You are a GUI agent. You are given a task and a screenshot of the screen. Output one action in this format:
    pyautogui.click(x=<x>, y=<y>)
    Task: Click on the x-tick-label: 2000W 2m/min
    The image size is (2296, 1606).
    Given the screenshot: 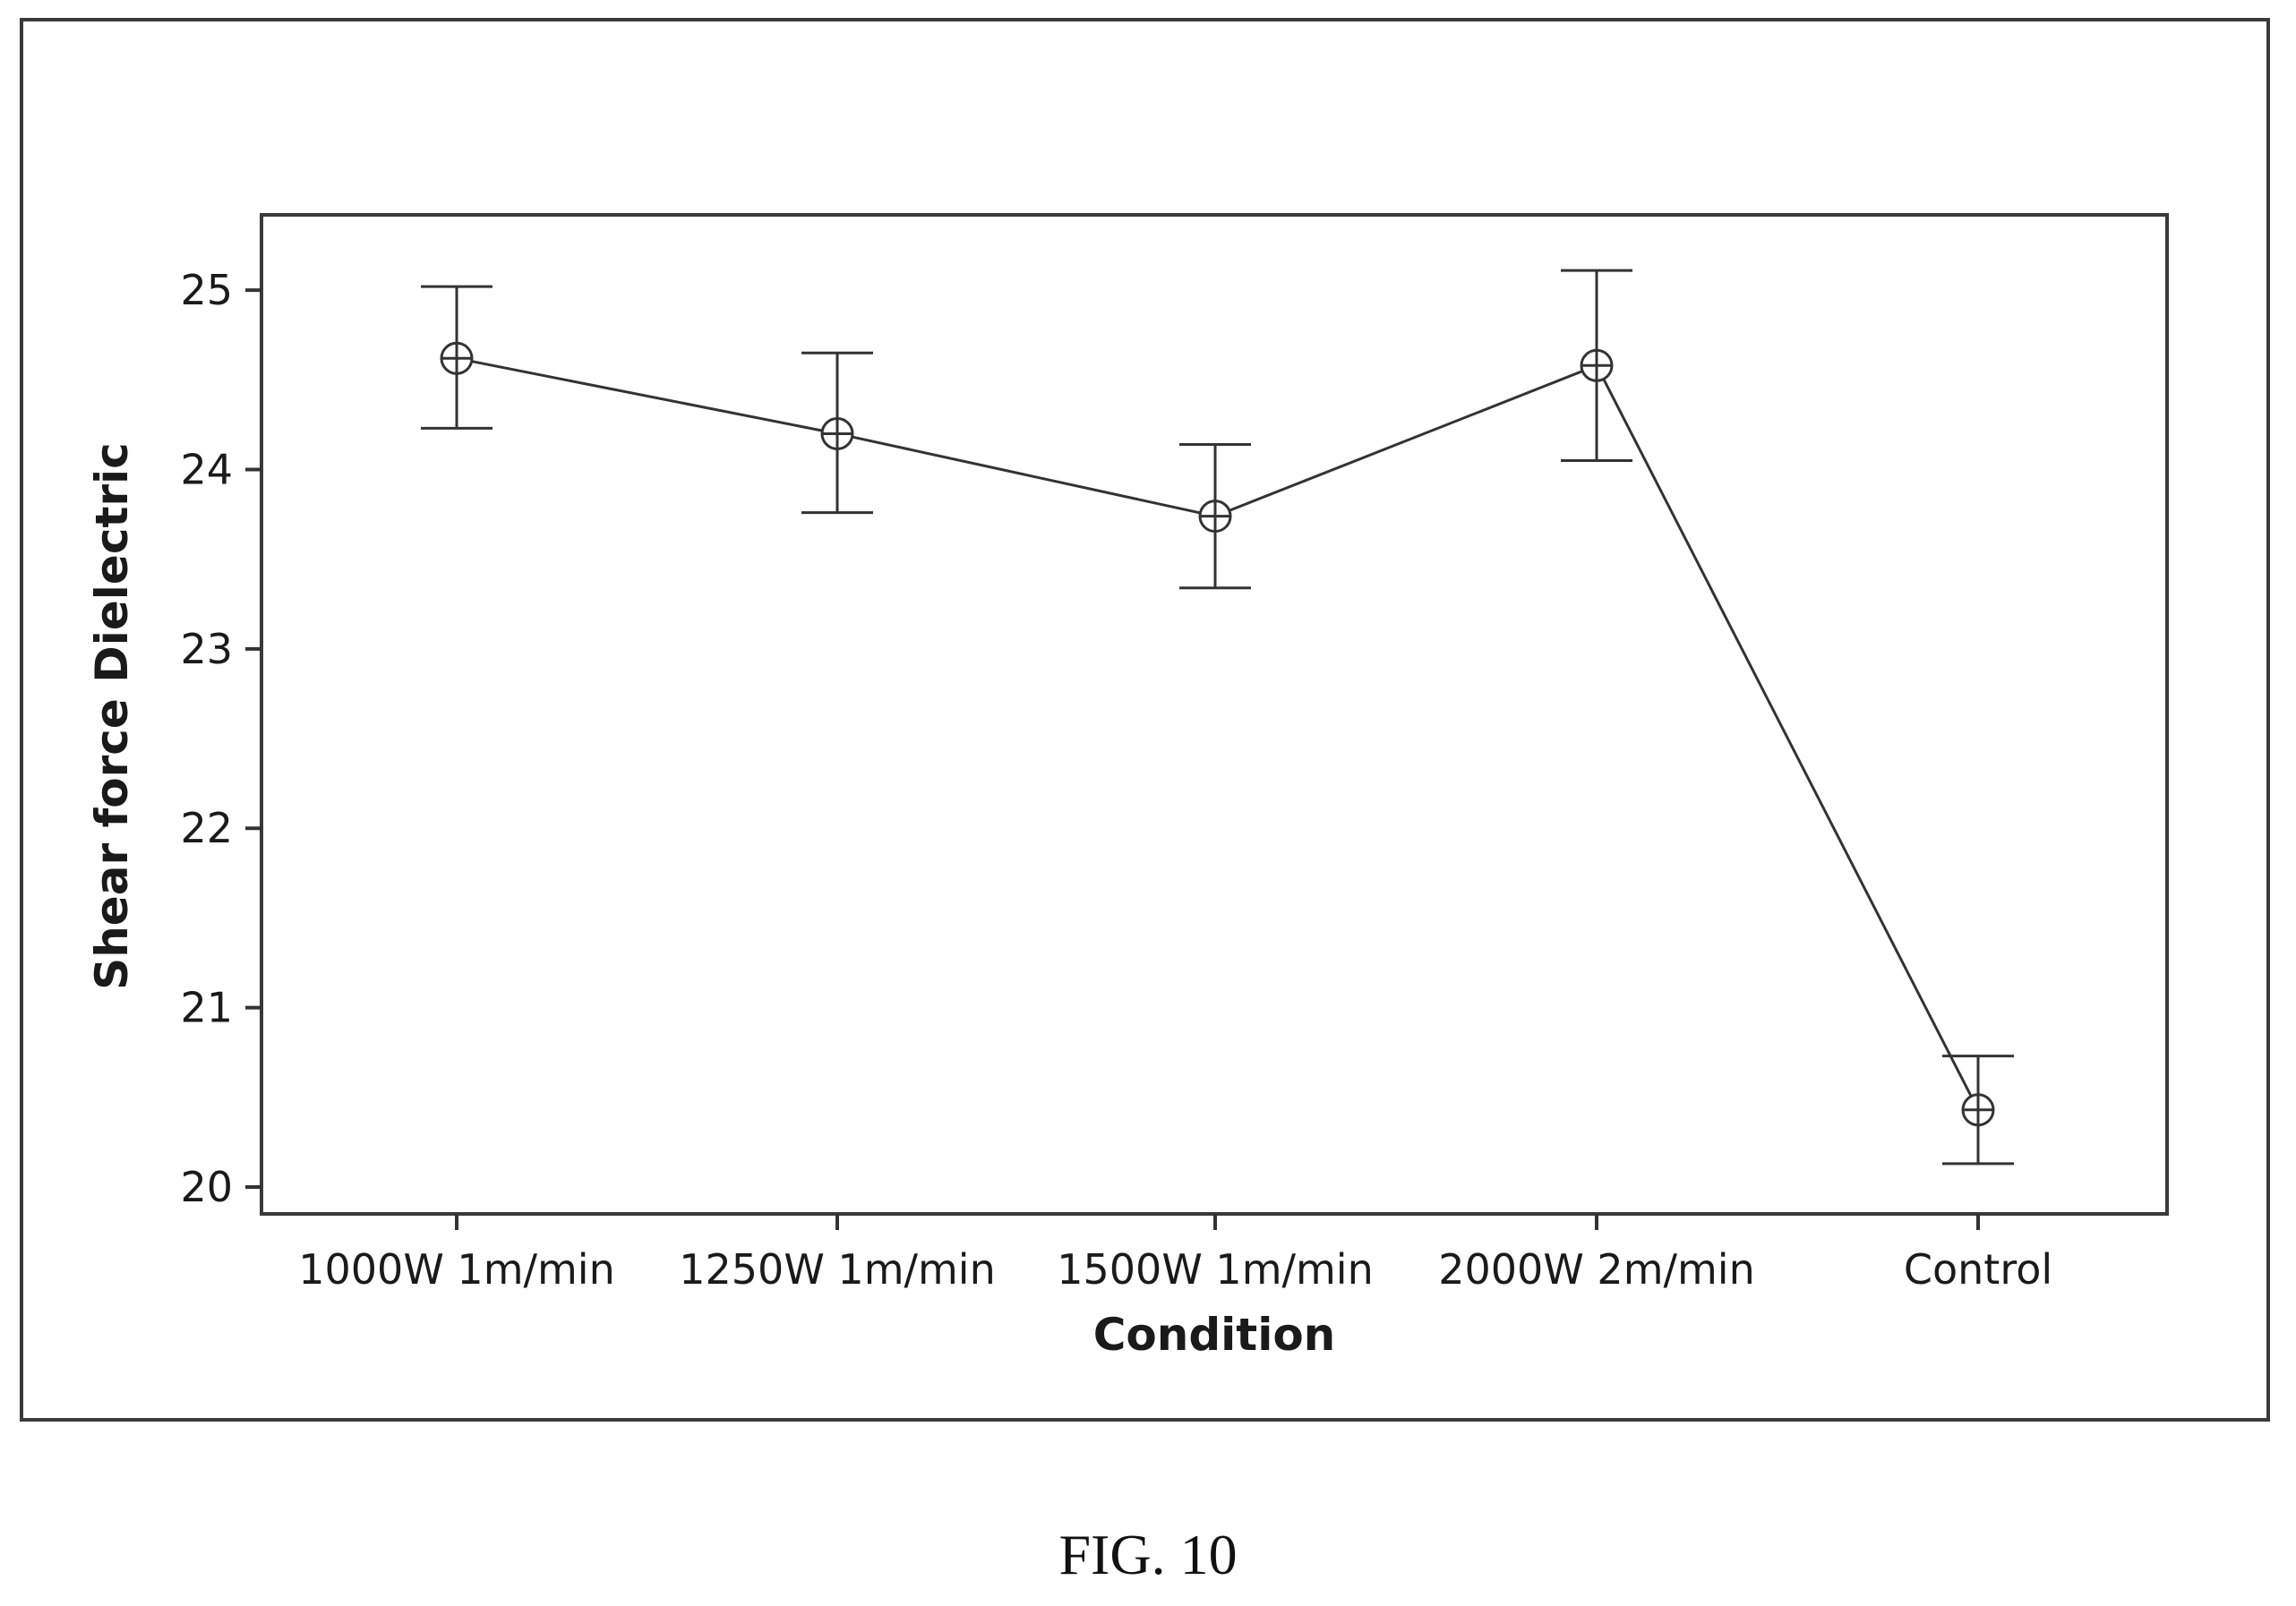 What is the action you would take?
    pyautogui.click(x=1596, y=1269)
    